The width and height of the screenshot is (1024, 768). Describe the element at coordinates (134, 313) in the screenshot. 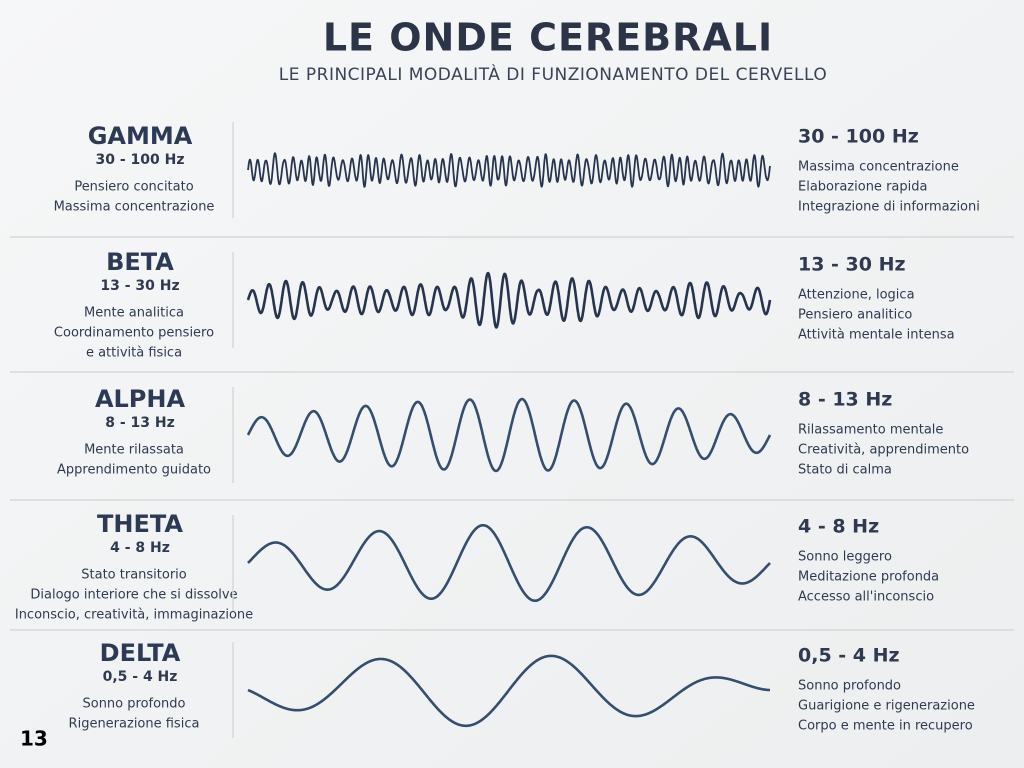

I see `band-description: Mente analitica` at that location.